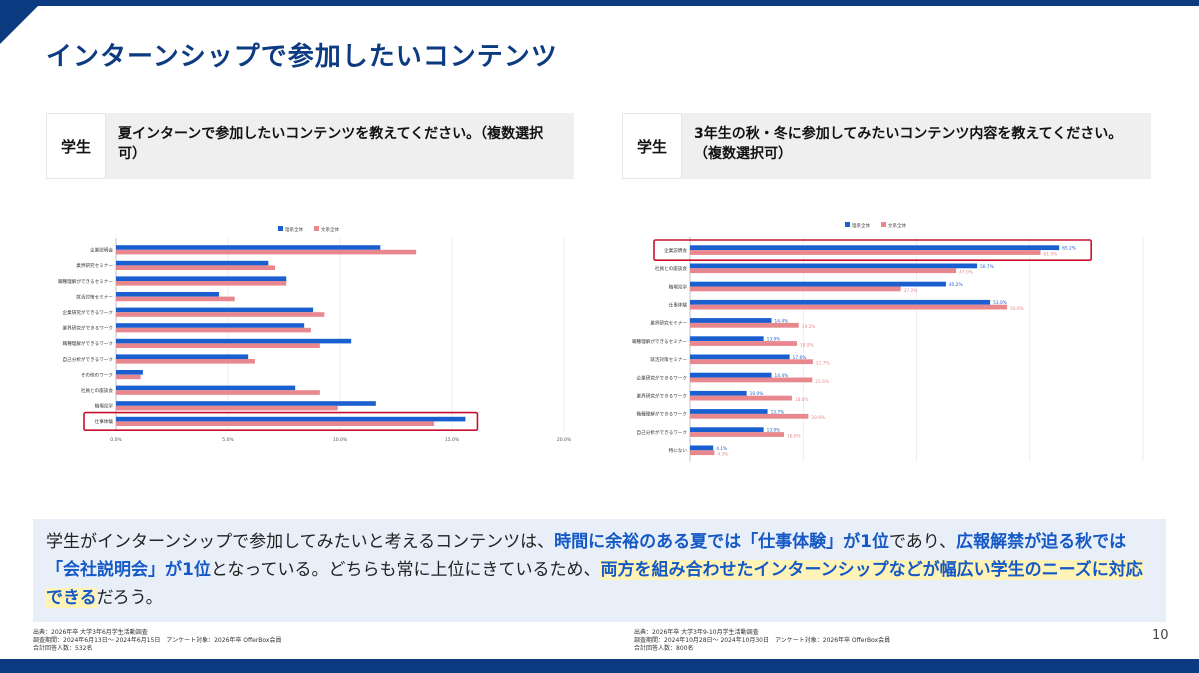 This screenshot has width=1199, height=673. What do you see at coordinates (802, 400) in the screenshot?
I see `data-label-humanities: 18.0%` at bounding box center [802, 400].